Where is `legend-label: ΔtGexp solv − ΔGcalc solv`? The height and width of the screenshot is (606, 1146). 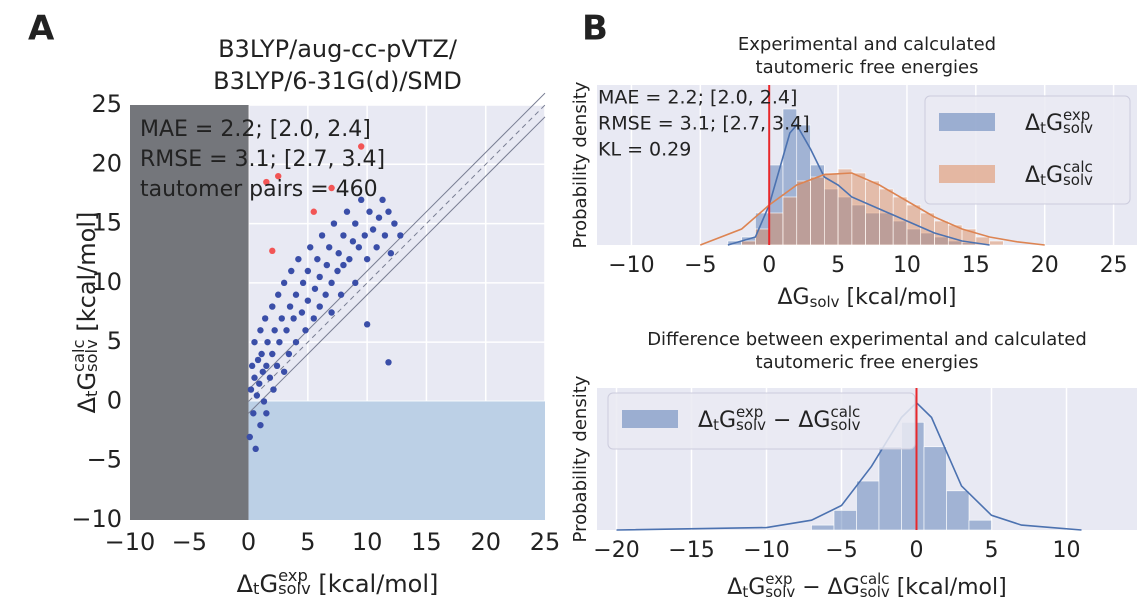 legend-label: ΔtGexp solv − ΔGcalc solv is located at coordinates (779, 418).